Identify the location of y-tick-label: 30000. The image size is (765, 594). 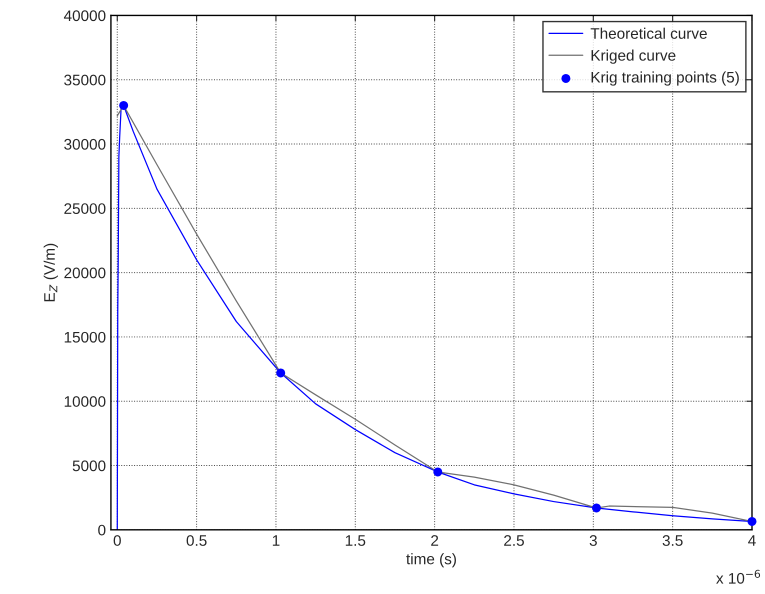
(85, 144).